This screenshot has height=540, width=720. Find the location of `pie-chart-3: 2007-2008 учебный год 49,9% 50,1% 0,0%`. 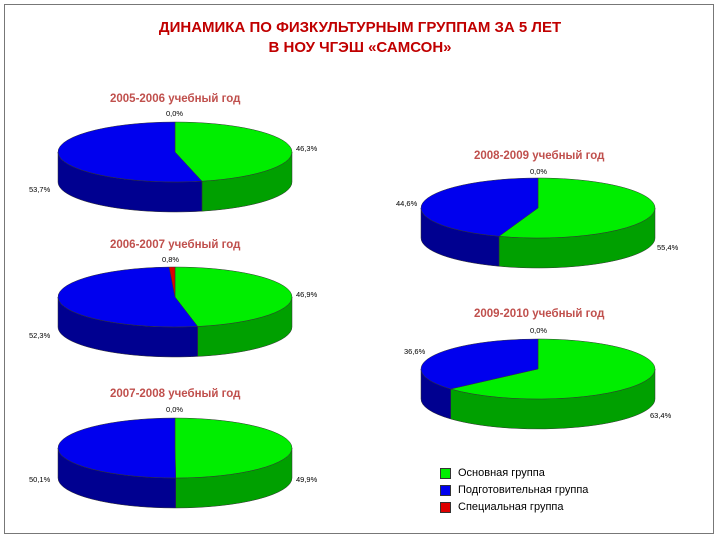

pie-chart-3: 2007-2008 учебный год 49,9% 50,1% 0,0% is located at coordinates (173, 448).